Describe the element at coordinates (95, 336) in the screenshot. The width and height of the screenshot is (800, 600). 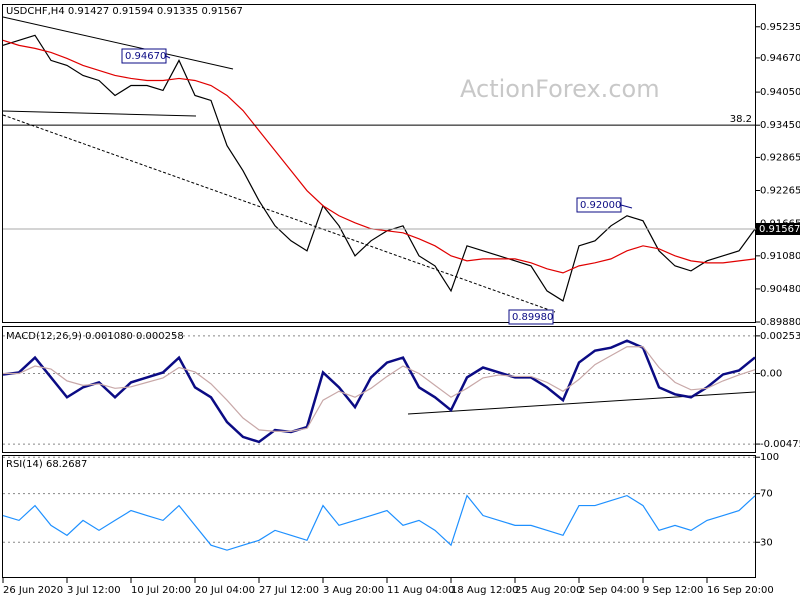
I see `macd-title: MACD(12,26,9) 0.001080 0.000258` at that location.